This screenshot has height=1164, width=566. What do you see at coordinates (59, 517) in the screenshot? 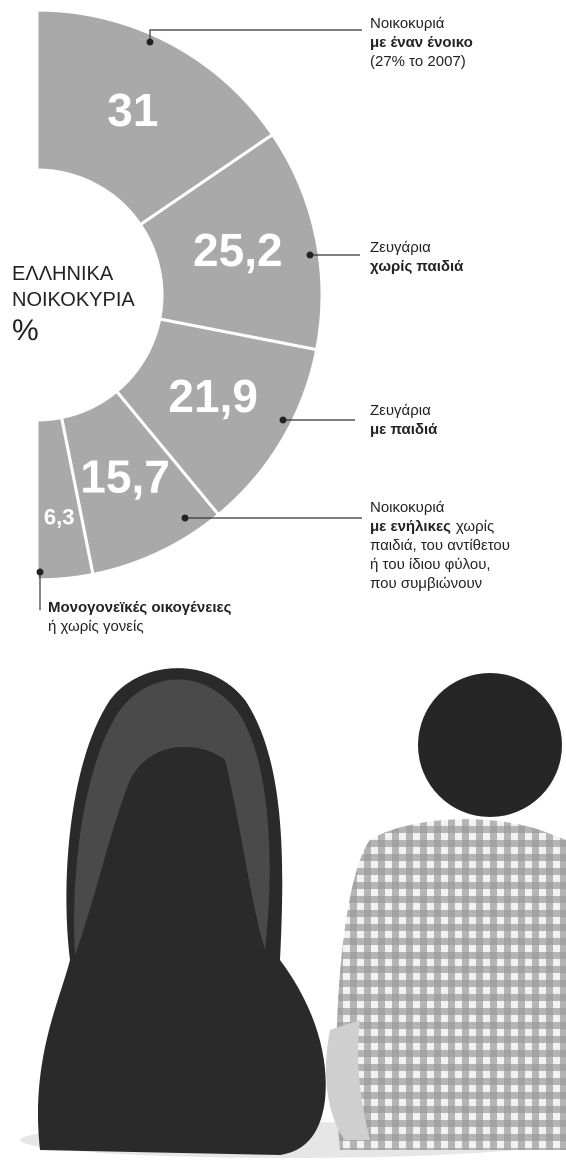
I see `value-label: 6,3` at bounding box center [59, 517].